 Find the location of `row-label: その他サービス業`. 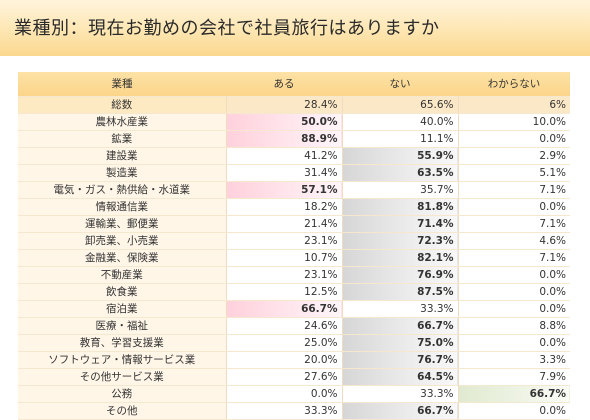

row-label: その他サービス業 is located at coordinates (122, 377).